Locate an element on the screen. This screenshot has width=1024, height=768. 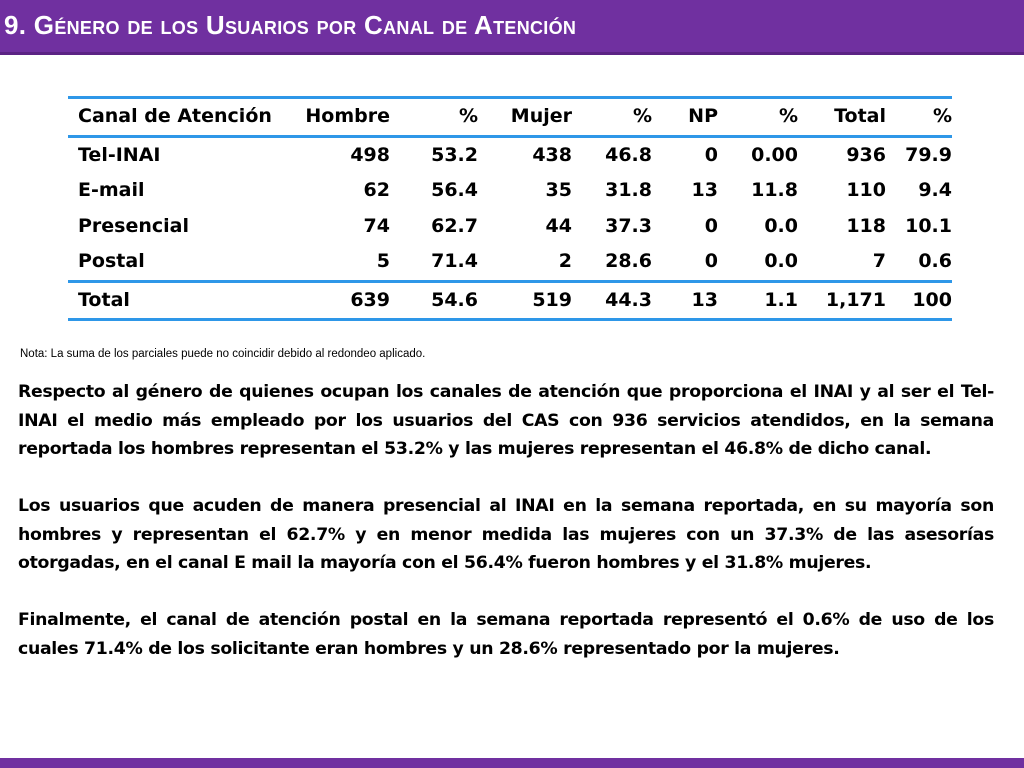
cell-hombre: 62 is located at coordinates (376, 190).